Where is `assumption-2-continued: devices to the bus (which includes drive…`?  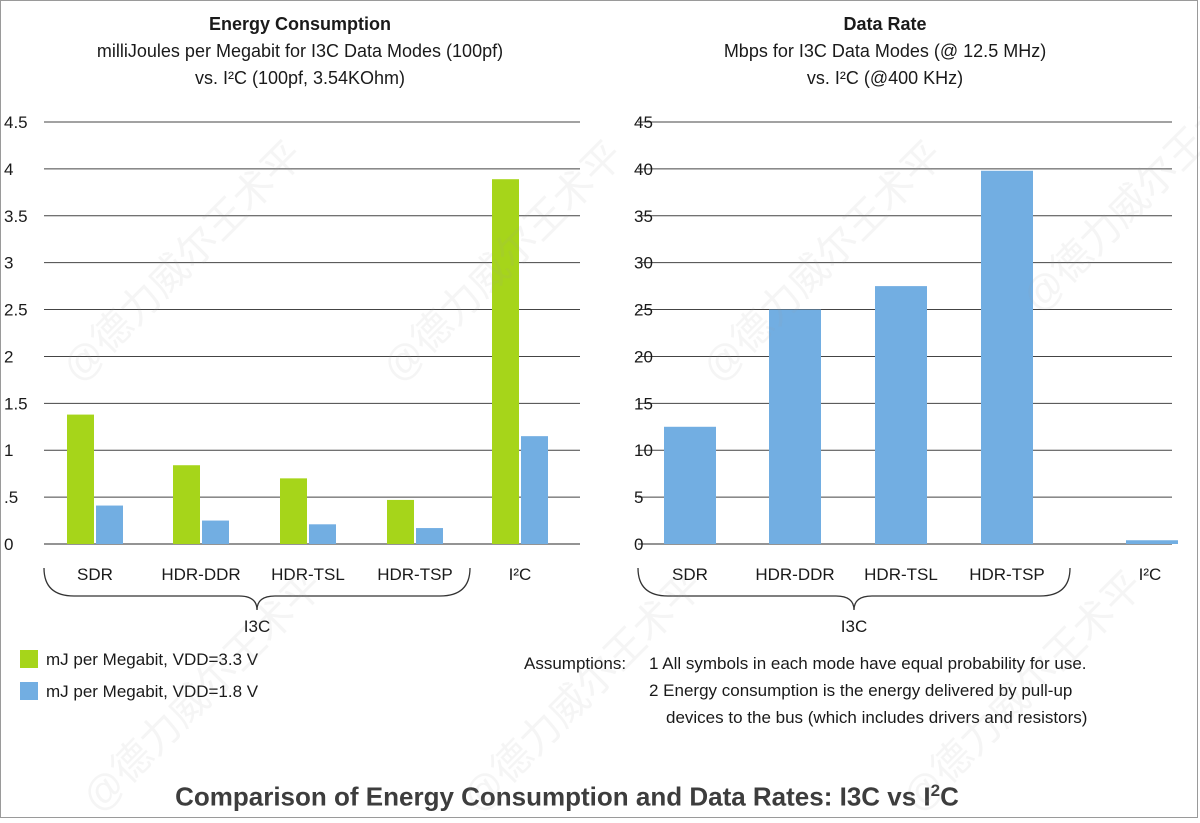 assumption-2-continued: devices to the bus (which includes drive… is located at coordinates (877, 717).